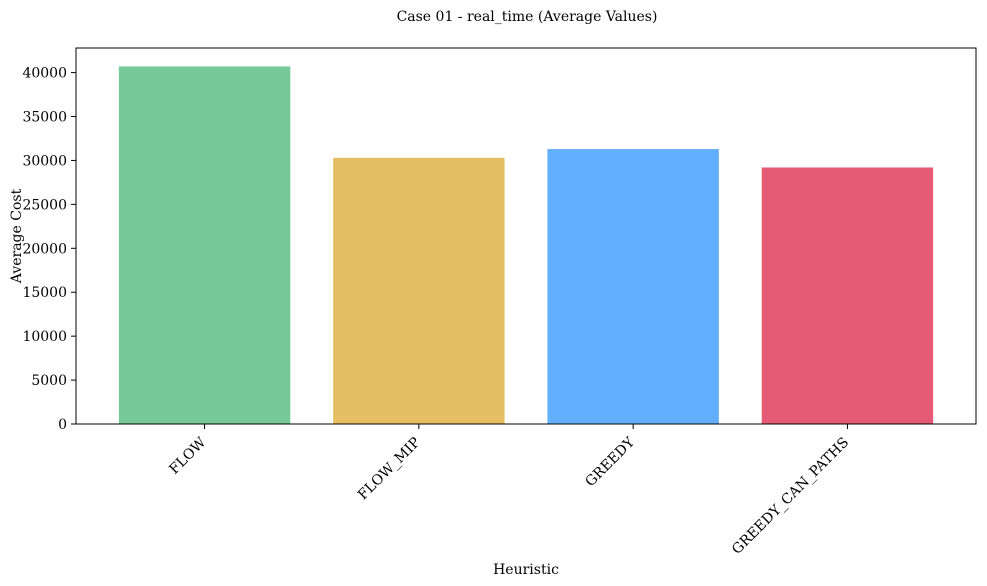  I want to click on y-axis: 0 5000 10000 15000 20000 25000 30000 35000 40000, so click(49, 249).